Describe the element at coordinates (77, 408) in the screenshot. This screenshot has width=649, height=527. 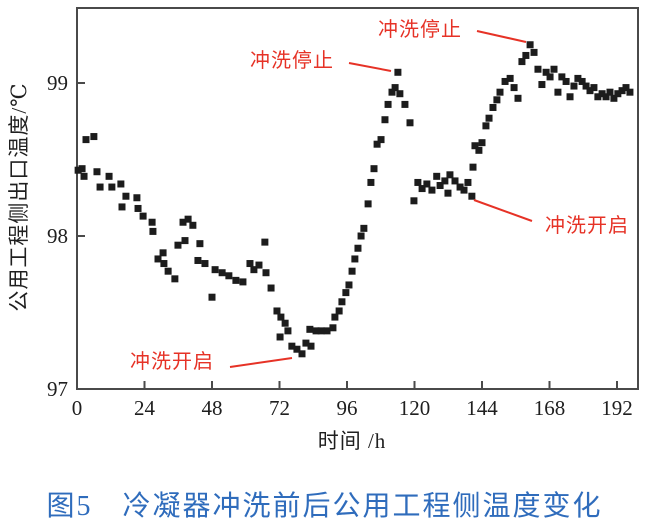
I see `x-tick-label: 0` at that location.